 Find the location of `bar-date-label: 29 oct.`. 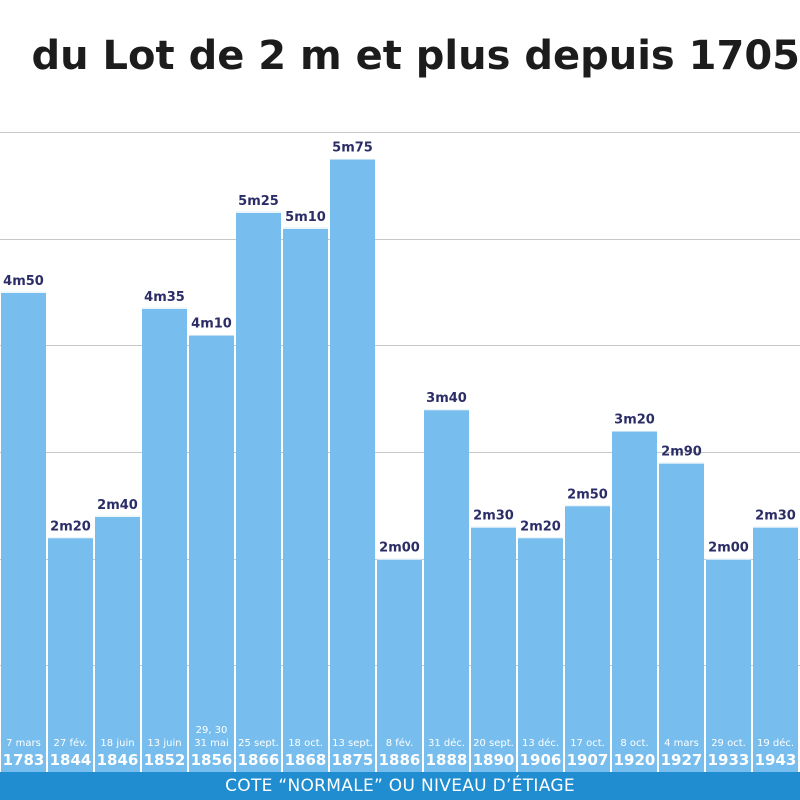

bar-date-label: 29 oct. is located at coordinates (728, 743).